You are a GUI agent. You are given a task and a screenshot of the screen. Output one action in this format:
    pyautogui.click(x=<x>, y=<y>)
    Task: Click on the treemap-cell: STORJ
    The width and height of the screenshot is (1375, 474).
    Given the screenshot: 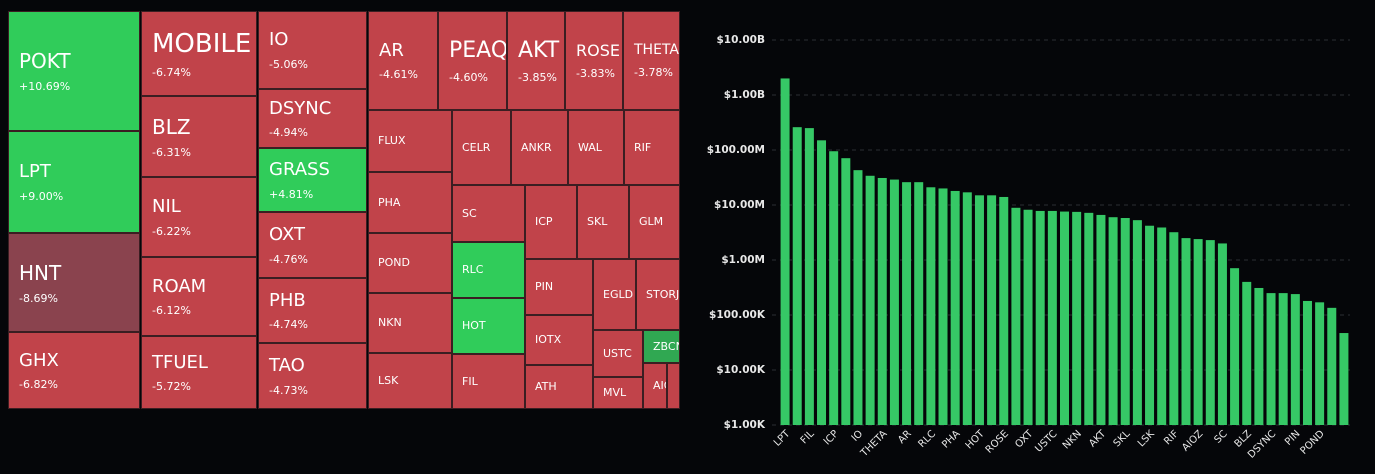 What is the action you would take?
    pyautogui.click(x=658, y=294)
    